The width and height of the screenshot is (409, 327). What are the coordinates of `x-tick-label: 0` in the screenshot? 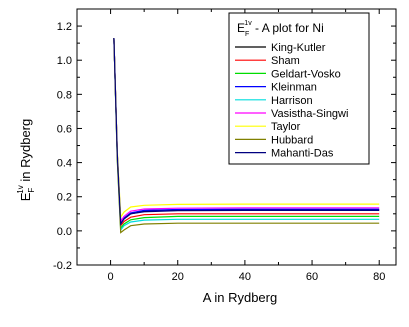 It's located at (111, 277).